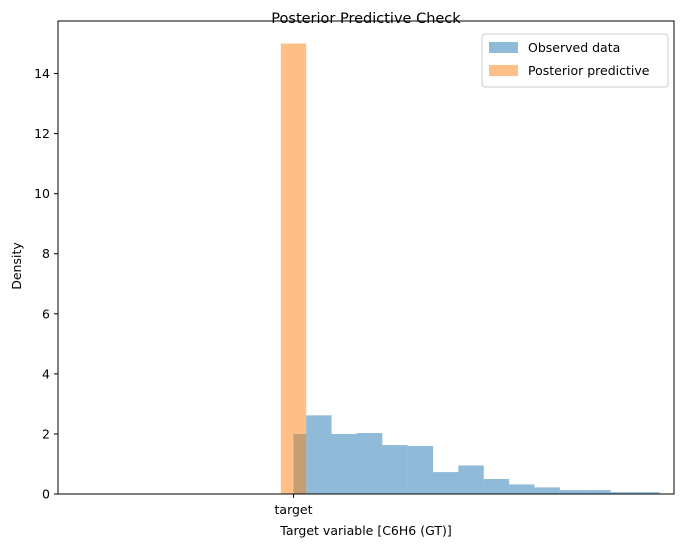 This screenshot has width=686, height=547. I want to click on legend-box, so click(575, 60).